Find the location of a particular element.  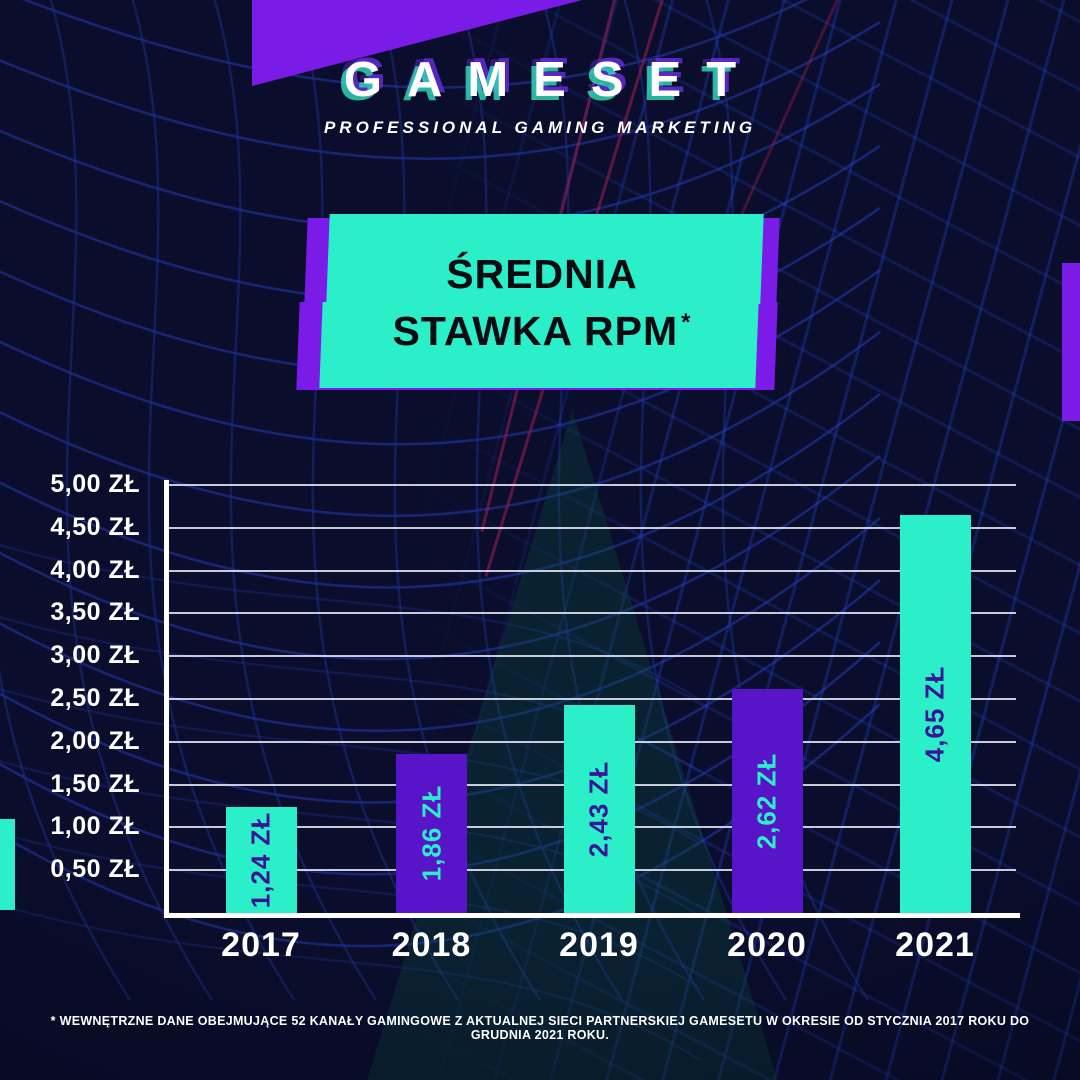

y-axis-tick-label: 1,00 ZŁ is located at coordinates (95, 826).